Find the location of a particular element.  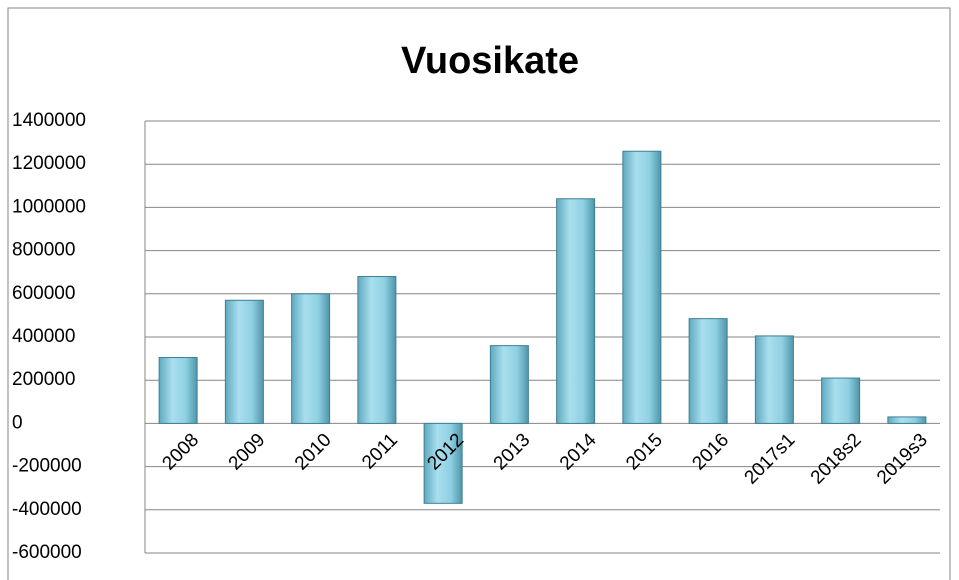

x-tick-label: 2015 is located at coordinates (644, 452).